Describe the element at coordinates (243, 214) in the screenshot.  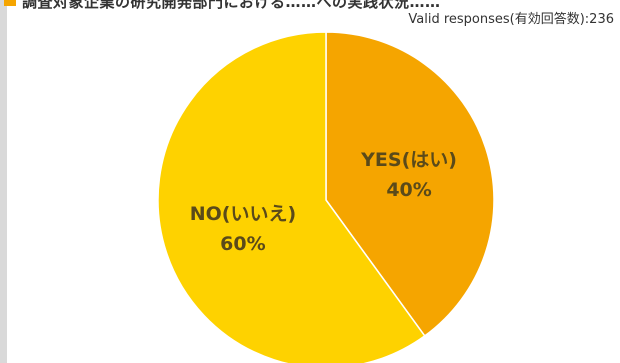
I see `slice-label-no: NO(いいえ)` at that location.